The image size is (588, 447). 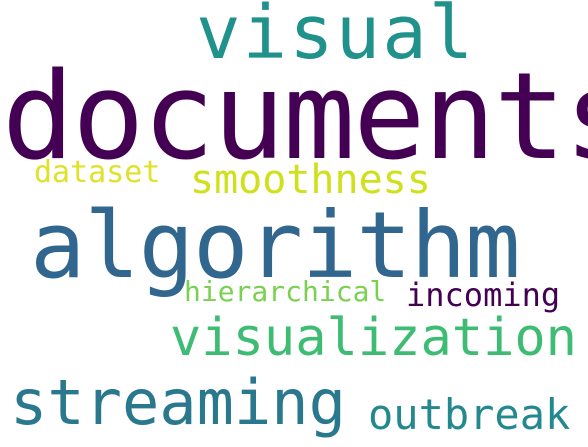 What do you see at coordinates (373, 338) in the screenshot?
I see `word-visualization: visualization` at bounding box center [373, 338].